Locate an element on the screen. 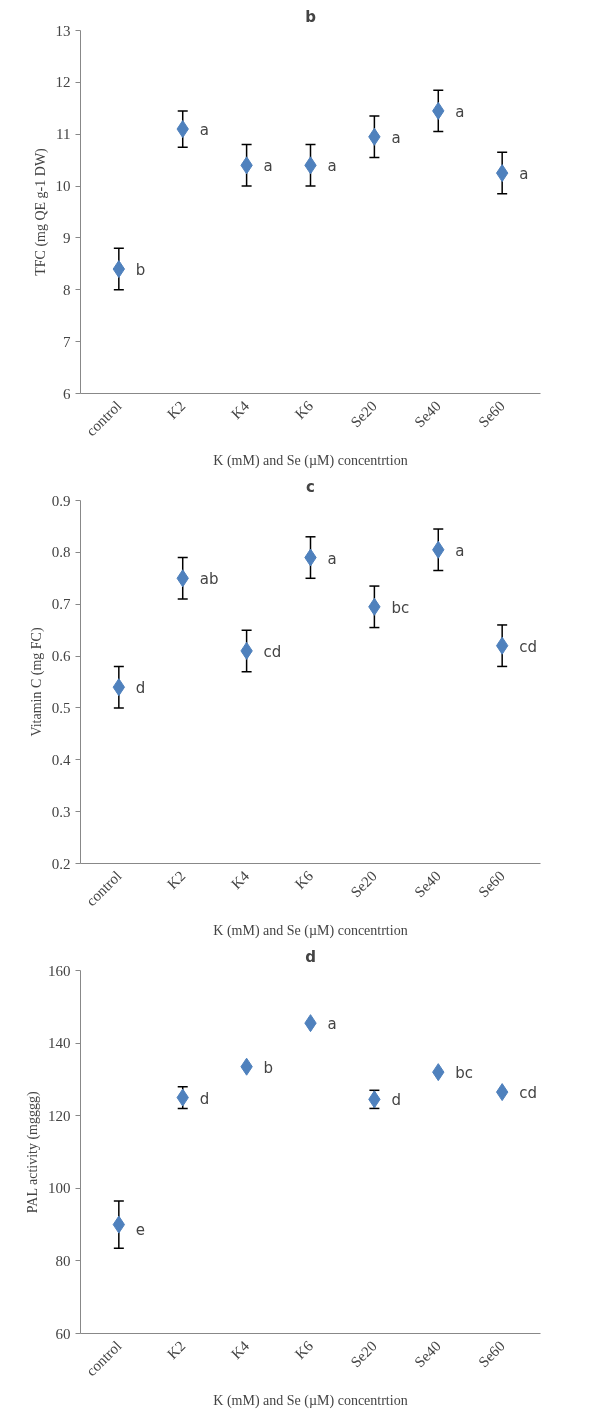  y-tick-label: 8 is located at coordinates (67, 289).